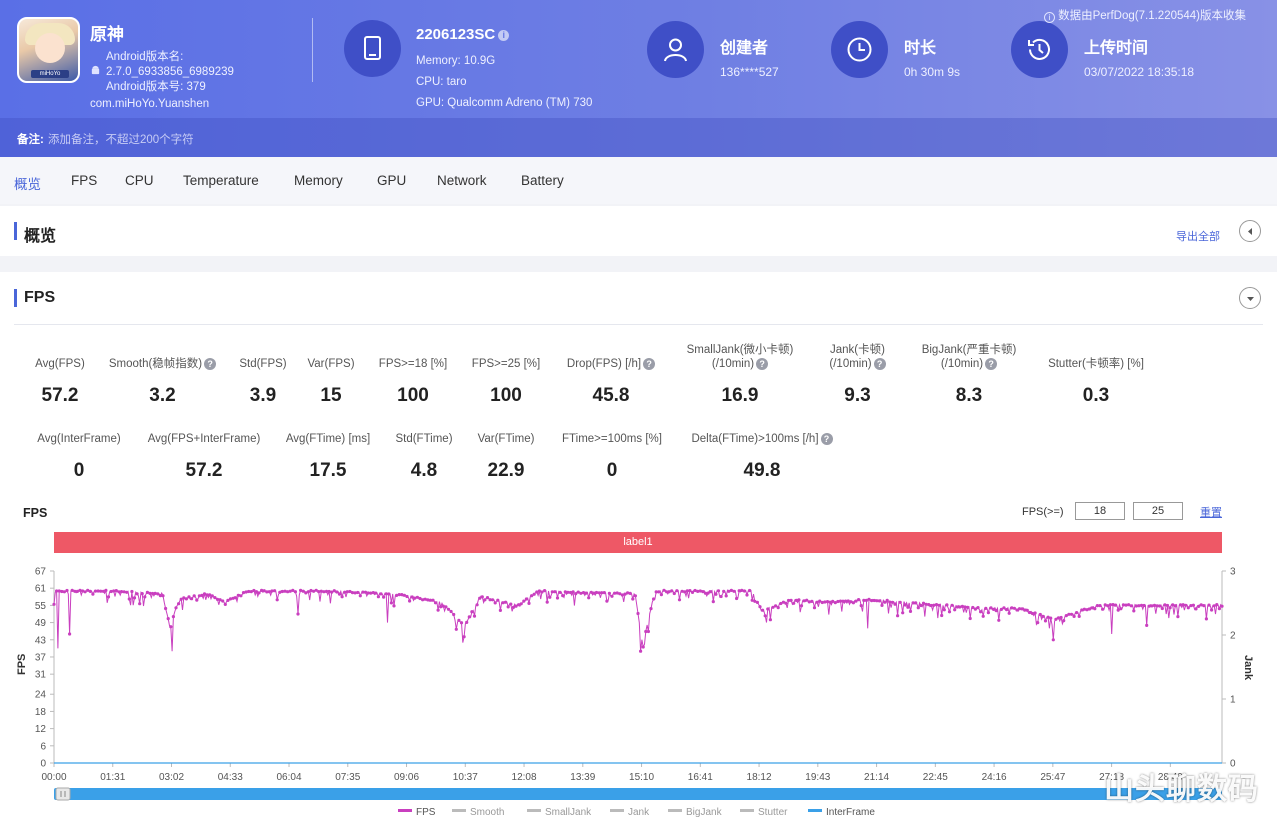 This screenshot has width=1277, height=824. Describe the element at coordinates (462, 180) in the screenshot. I see `tab-network: Network` at that location.